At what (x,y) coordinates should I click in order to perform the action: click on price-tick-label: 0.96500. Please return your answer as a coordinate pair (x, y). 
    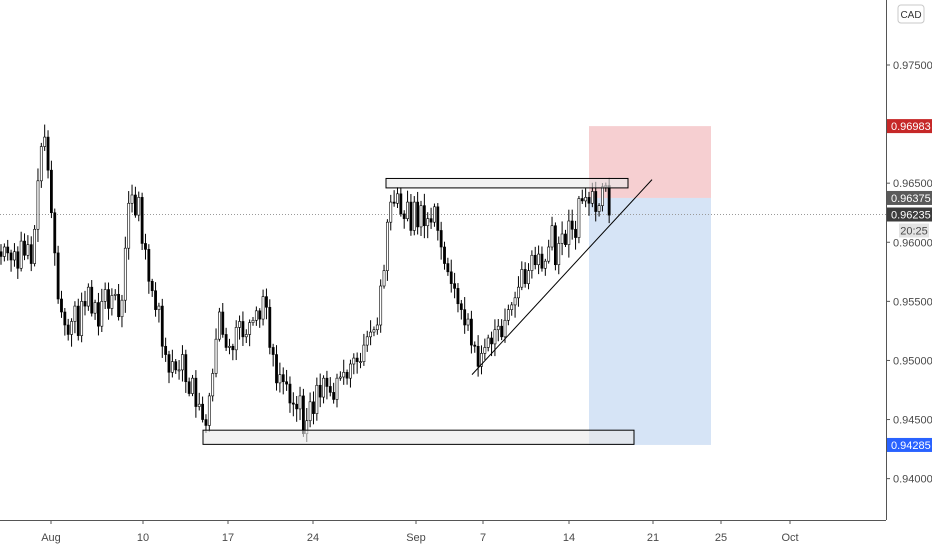
    Looking at the image, I should click on (912, 184).